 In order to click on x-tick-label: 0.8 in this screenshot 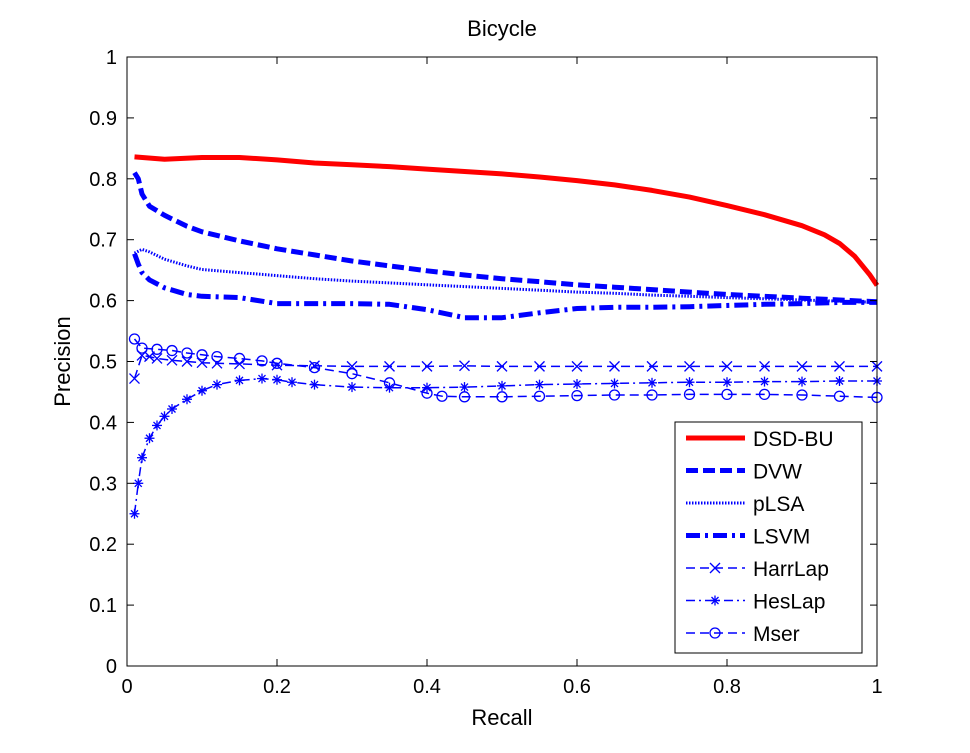, I will do `click(727, 687)`.